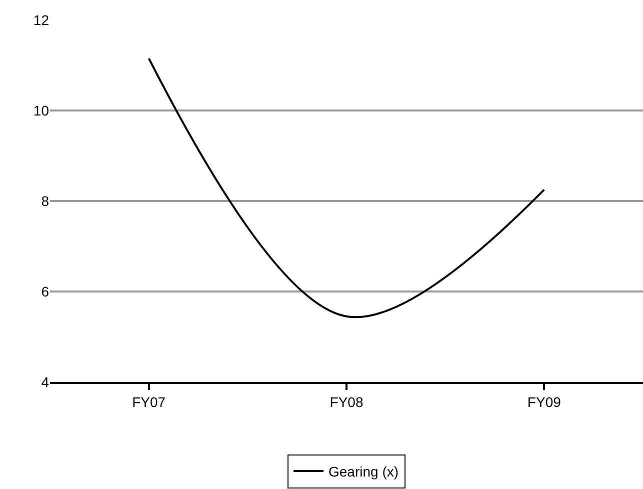  What do you see at coordinates (347, 402) in the screenshot?
I see `x-tick-label: FY08` at bounding box center [347, 402].